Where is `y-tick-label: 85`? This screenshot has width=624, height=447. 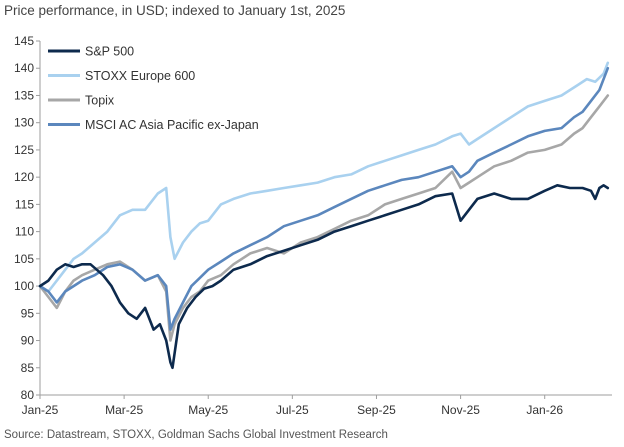 y-tick-label: 85 is located at coordinates (28, 368).